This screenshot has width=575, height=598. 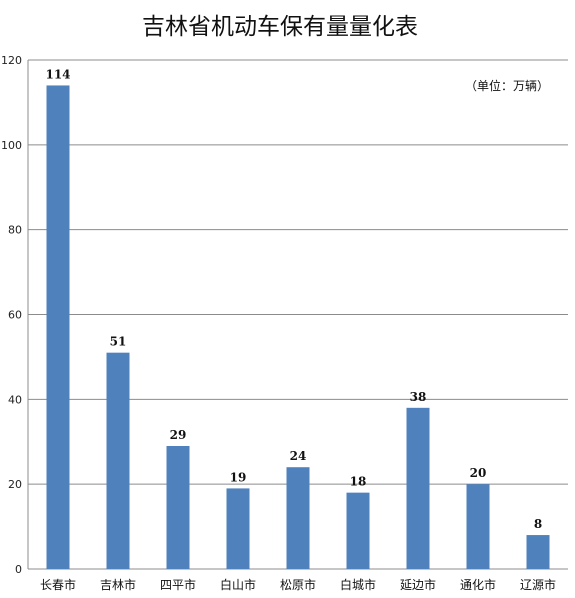 What do you see at coordinates (358, 584) in the screenshot?
I see `x-tick-label: 白城市` at bounding box center [358, 584].